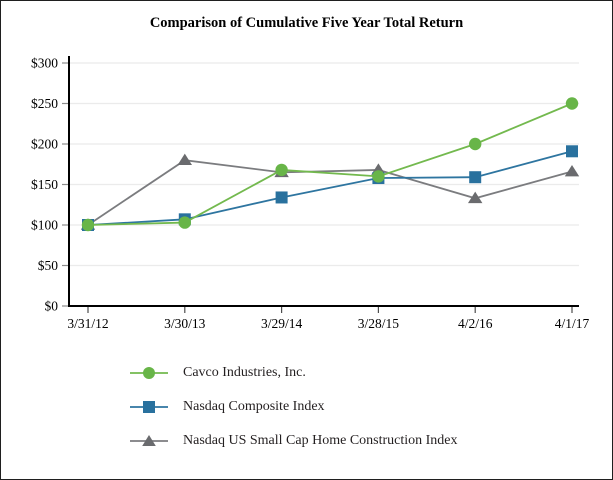  I want to click on y-axis-tick-label: $0, so click(52, 306).